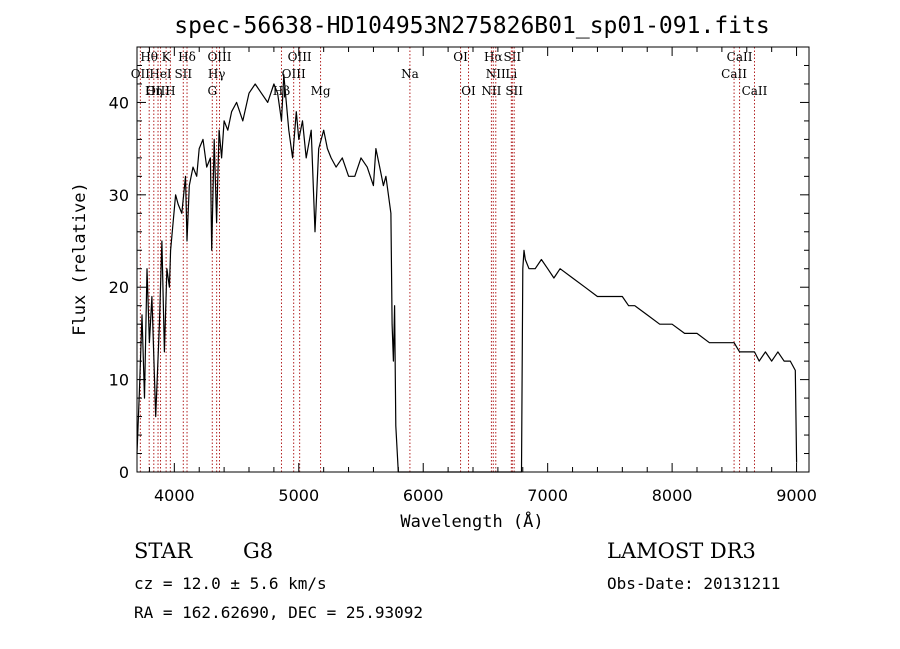 The image size is (900, 649). What do you see at coordinates (281, 91) in the screenshot?
I see `marker-label: Hβ` at bounding box center [281, 91].